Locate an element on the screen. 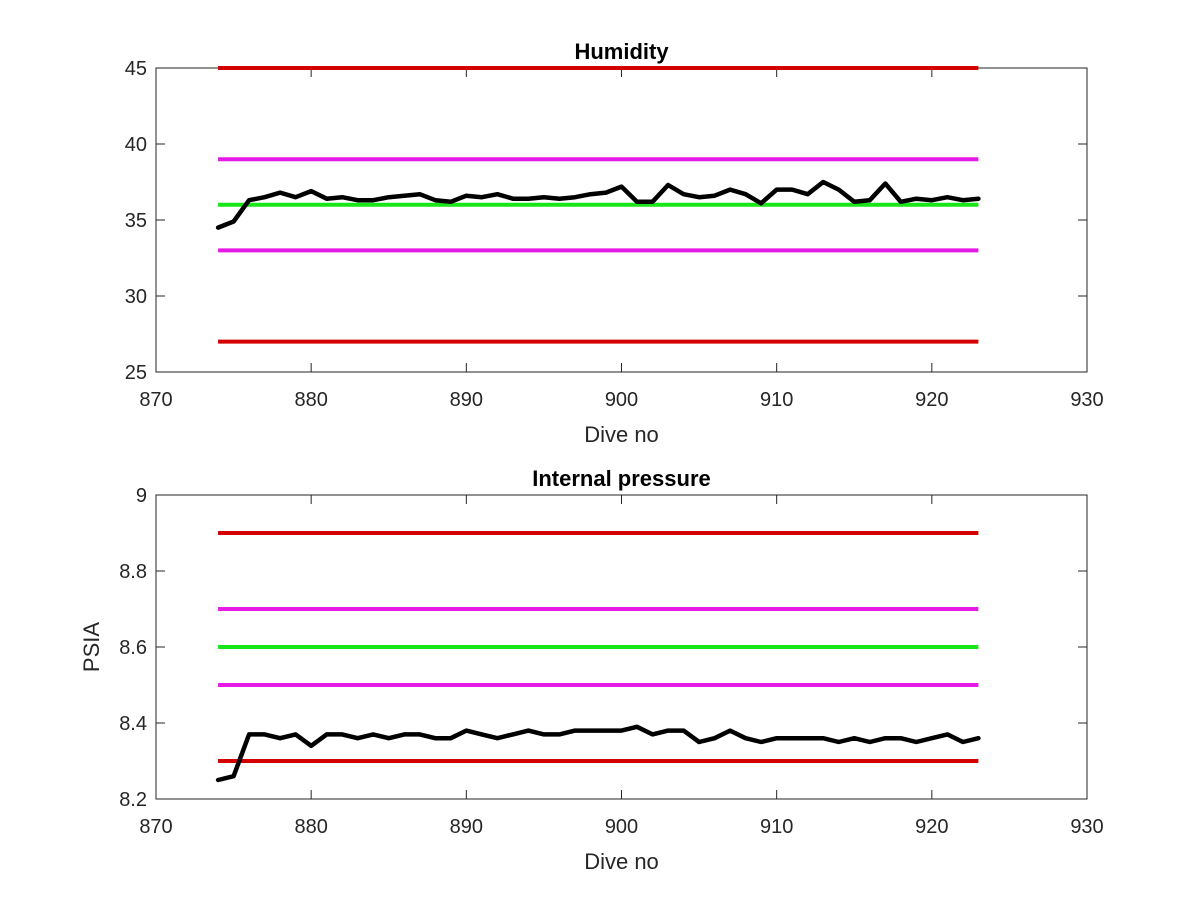 This screenshot has height=900, width=1200. chart-title: Humidity is located at coordinates (621, 51).